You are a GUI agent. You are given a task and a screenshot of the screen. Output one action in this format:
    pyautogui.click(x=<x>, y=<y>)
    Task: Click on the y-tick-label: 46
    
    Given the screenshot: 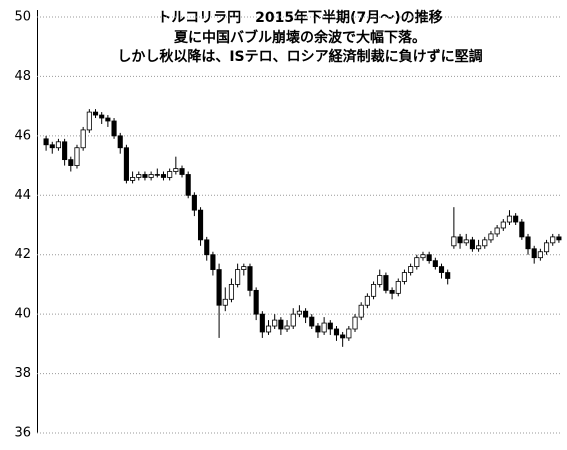 What is the action you would take?
    pyautogui.click(x=22, y=135)
    